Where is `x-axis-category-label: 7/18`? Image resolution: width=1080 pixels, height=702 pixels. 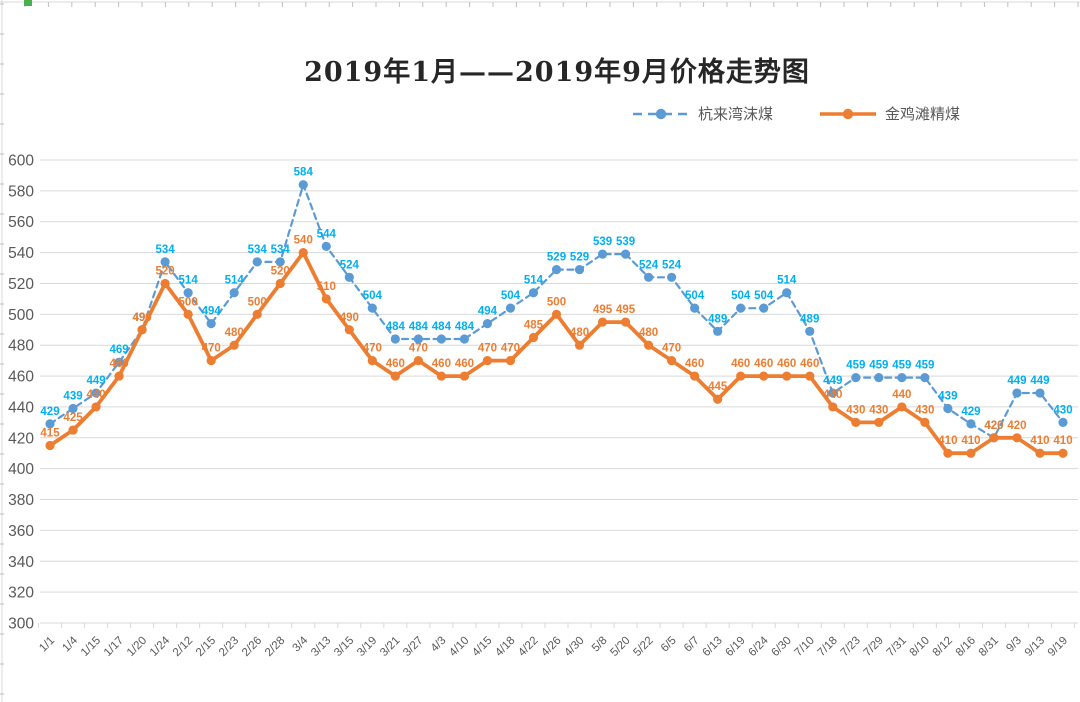
x-axis-category-label: 7/18 is located at coordinates (828, 647).